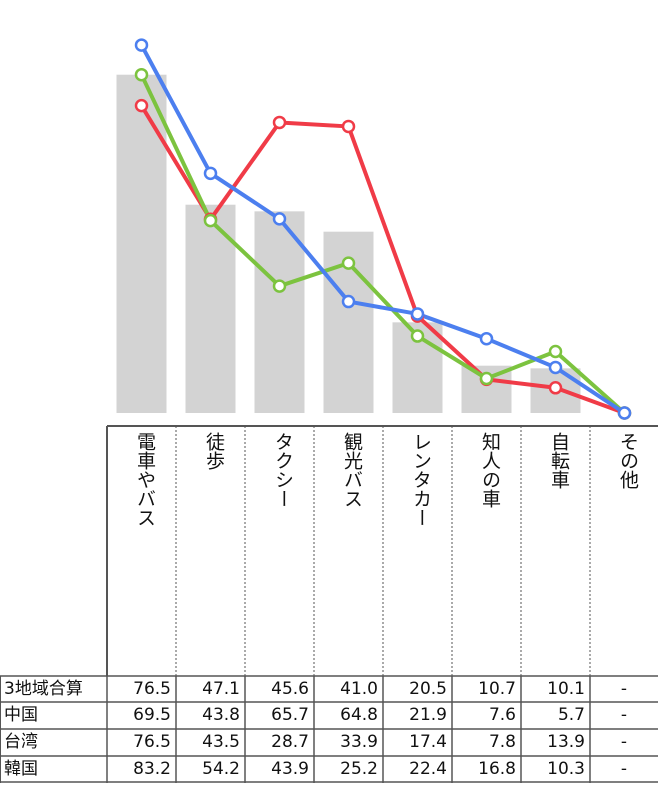  Describe the element at coordinates (421, 479) in the screenshot. I see `category-label: レンタカー` at that location.